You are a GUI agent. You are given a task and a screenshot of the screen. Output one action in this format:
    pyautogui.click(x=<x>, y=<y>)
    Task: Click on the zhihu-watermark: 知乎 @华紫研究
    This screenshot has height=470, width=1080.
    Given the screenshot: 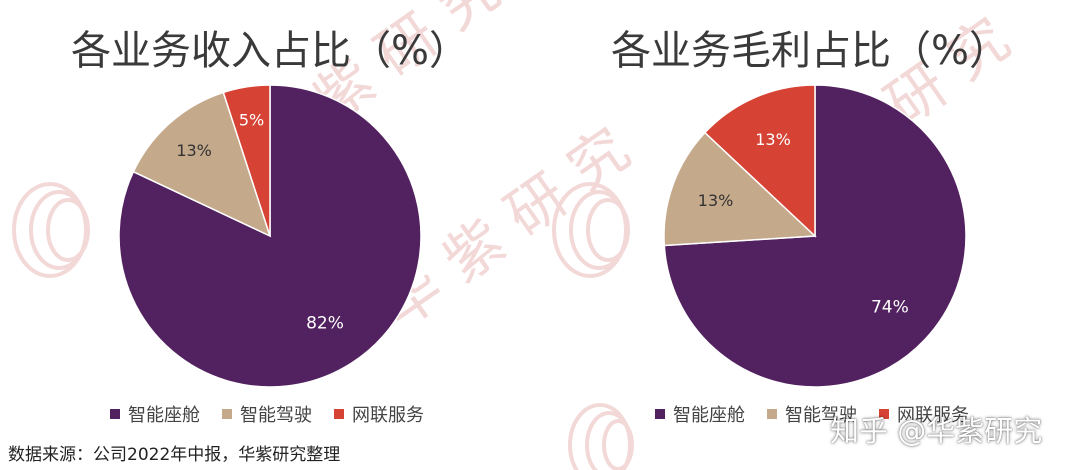 What is the action you would take?
    pyautogui.click(x=936, y=431)
    